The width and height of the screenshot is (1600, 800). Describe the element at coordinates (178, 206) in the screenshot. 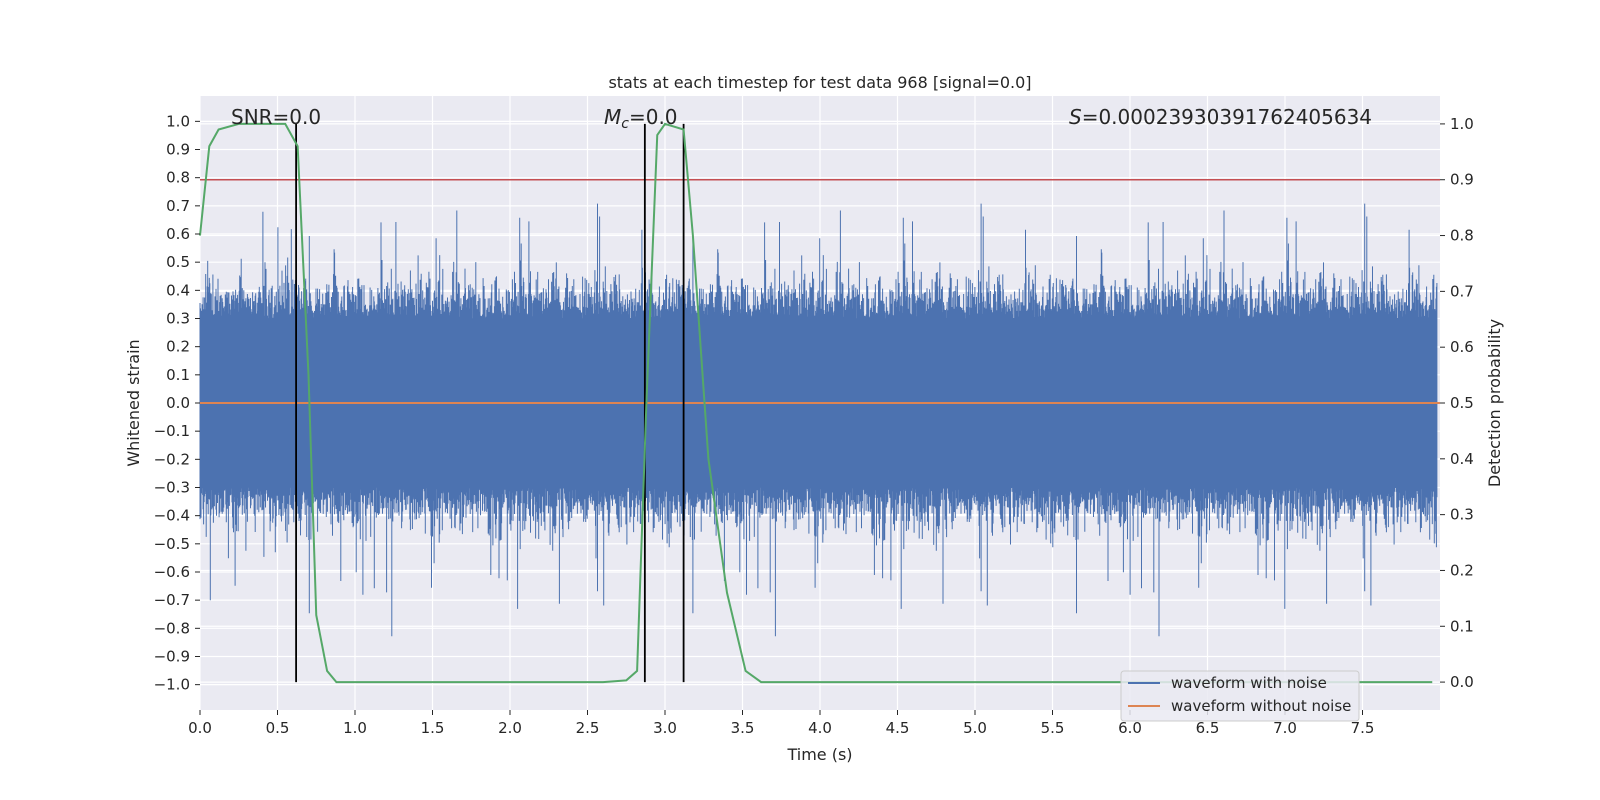

I see `y-tick-label: 0.7` at that location.